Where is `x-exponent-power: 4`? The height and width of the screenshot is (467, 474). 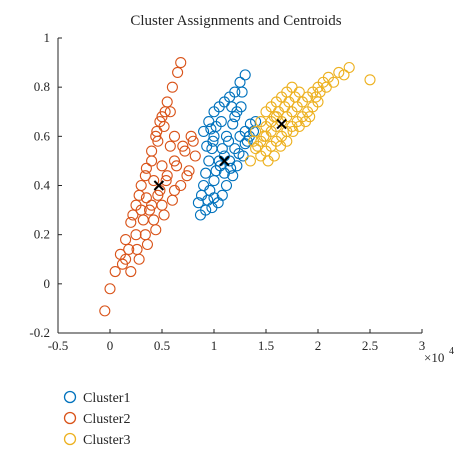 x-exponent-power: 4 is located at coordinates (451, 351).